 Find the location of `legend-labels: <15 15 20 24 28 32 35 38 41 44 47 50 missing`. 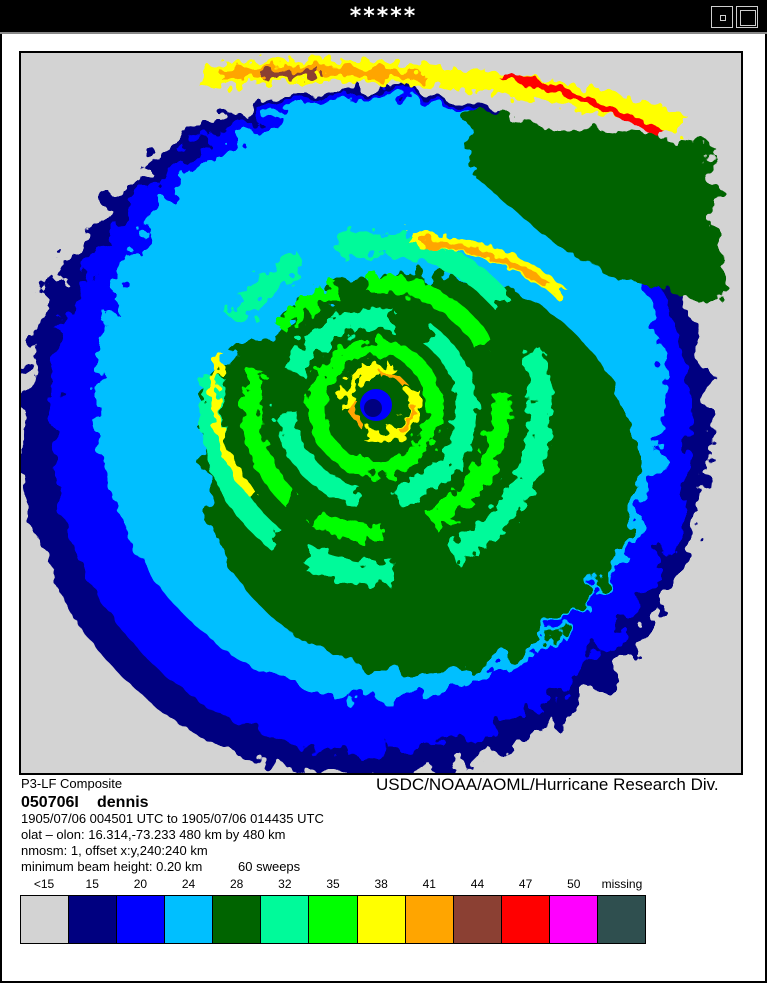

legend-labels: <15 15 20 24 28 32 35 38 41 44 47 50 missing is located at coordinates (333, 885).